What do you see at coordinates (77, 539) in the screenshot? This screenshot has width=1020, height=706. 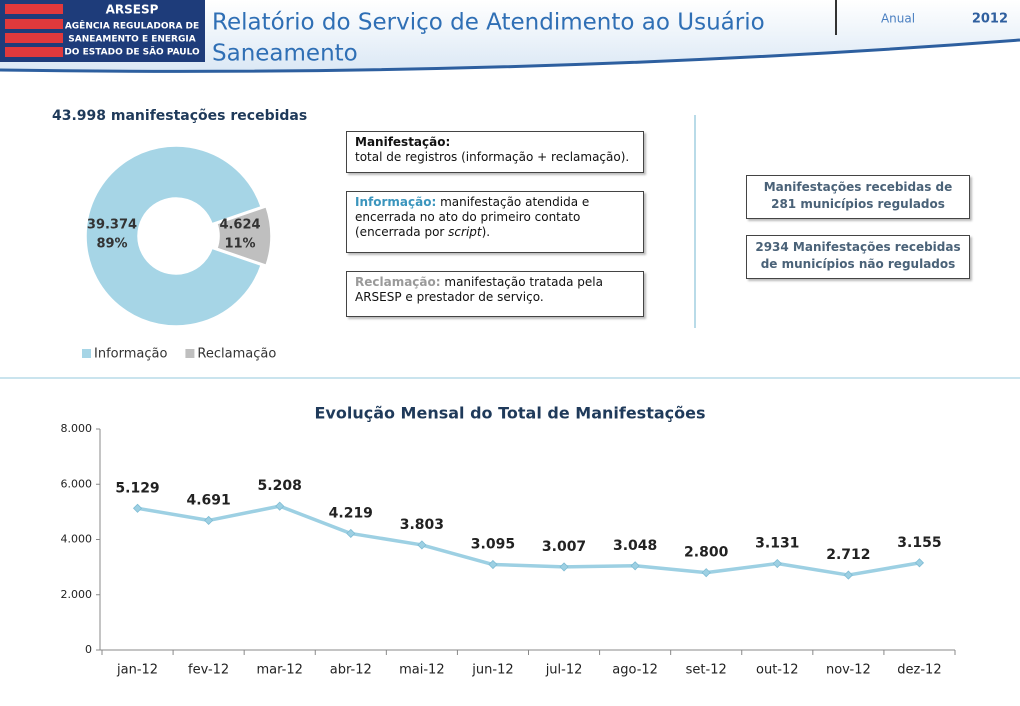 I see `y-tick-label: 4.000` at bounding box center [77, 539].